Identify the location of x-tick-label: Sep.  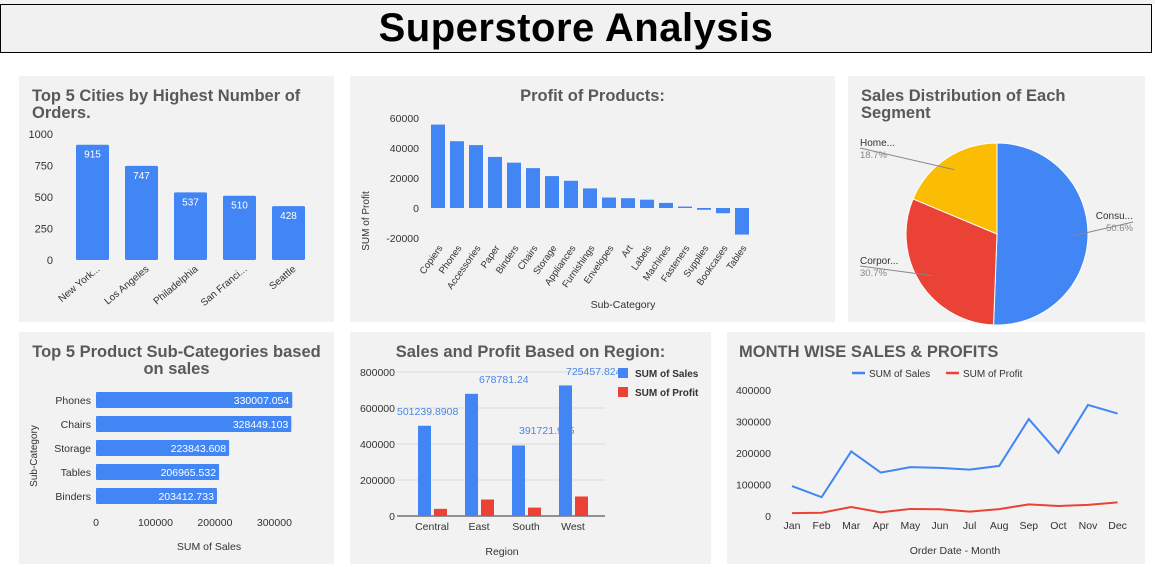
(1028, 526).